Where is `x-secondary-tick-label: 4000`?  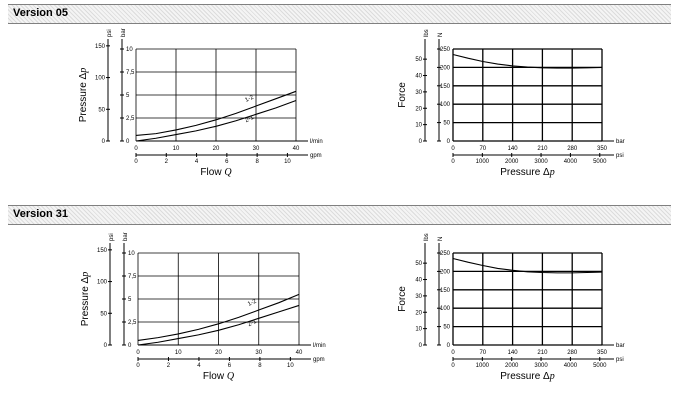
x-secondary-tick-label: 4000 is located at coordinates (571, 366).